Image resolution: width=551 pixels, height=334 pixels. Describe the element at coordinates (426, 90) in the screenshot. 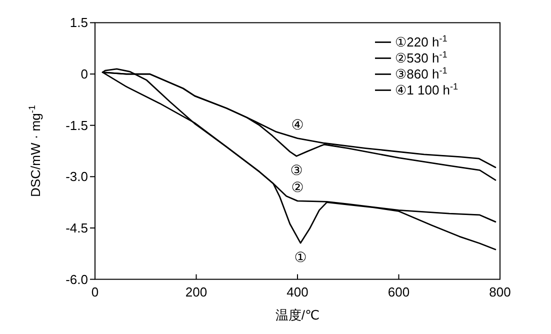

I see `legend-label: ④1 100 h$^{-1}$` at that location.